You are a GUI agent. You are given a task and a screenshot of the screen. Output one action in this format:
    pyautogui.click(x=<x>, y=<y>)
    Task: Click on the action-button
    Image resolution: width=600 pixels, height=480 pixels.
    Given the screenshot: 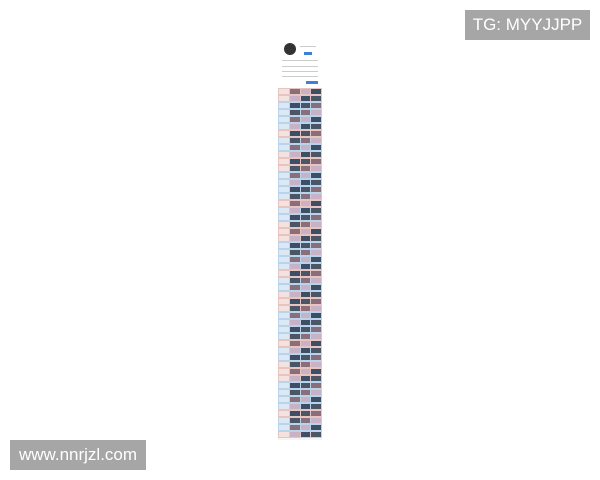 What is the action you would take?
    pyautogui.click(x=312, y=82)
    